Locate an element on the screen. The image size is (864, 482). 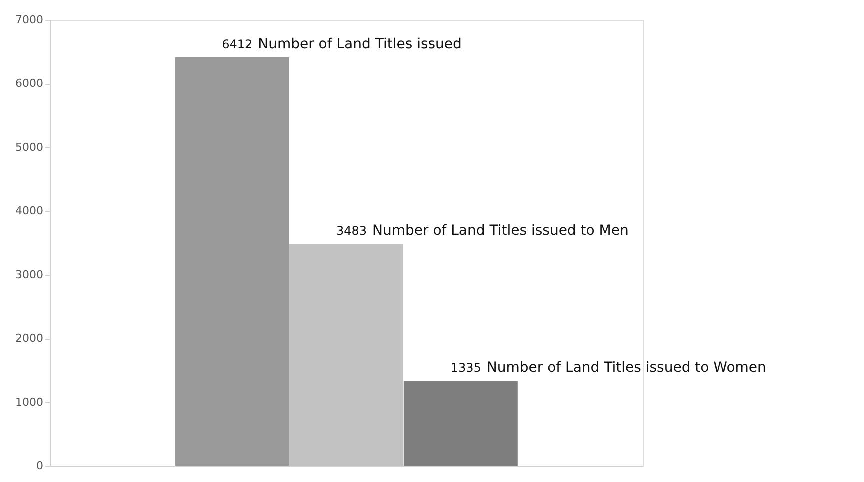
data-label: 1335 is located at coordinates (466, 367).